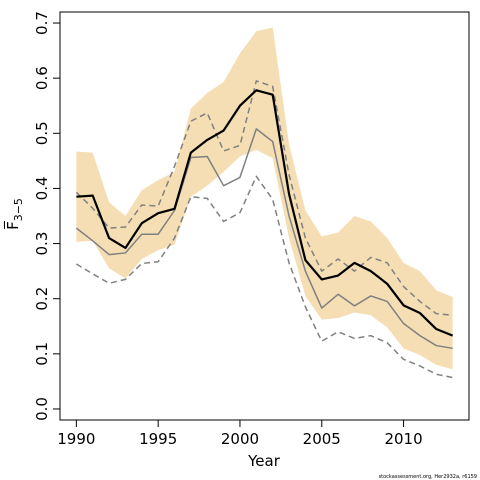 This screenshot has width=480, height=480. What do you see at coordinates (12, 225) in the screenshot?
I see `y-axis-title-main: F̅` at bounding box center [12, 225].